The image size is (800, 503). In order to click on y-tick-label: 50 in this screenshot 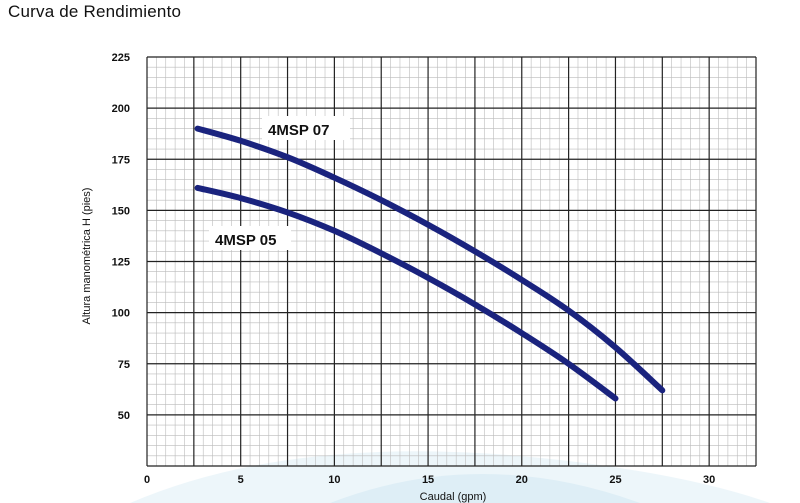, I will do `click(124, 416)`.